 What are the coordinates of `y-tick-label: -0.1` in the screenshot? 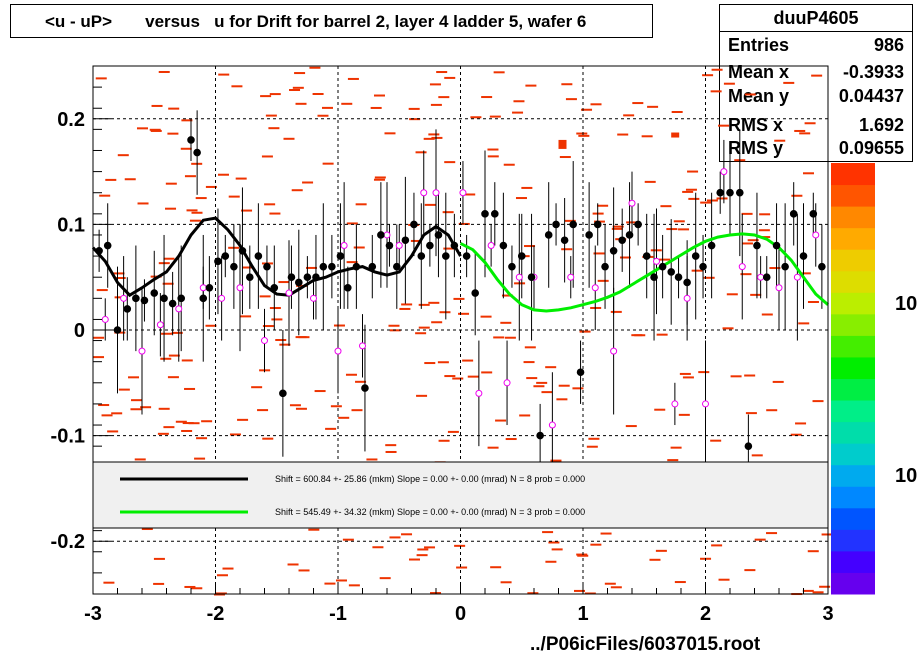 It's located at (68, 437).